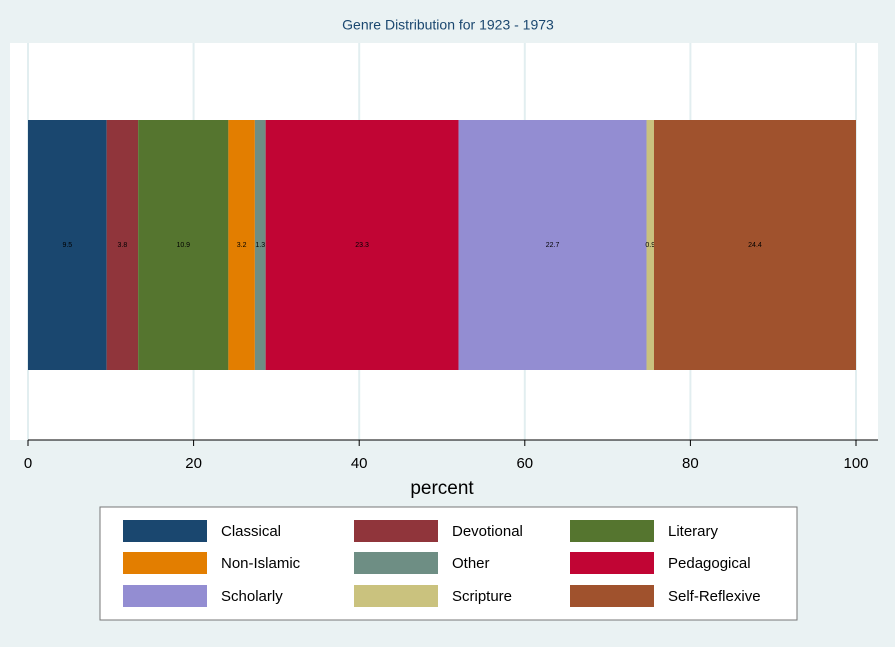 Image resolution: width=895 pixels, height=647 pixels. I want to click on data-label: 3.2, so click(242, 245).